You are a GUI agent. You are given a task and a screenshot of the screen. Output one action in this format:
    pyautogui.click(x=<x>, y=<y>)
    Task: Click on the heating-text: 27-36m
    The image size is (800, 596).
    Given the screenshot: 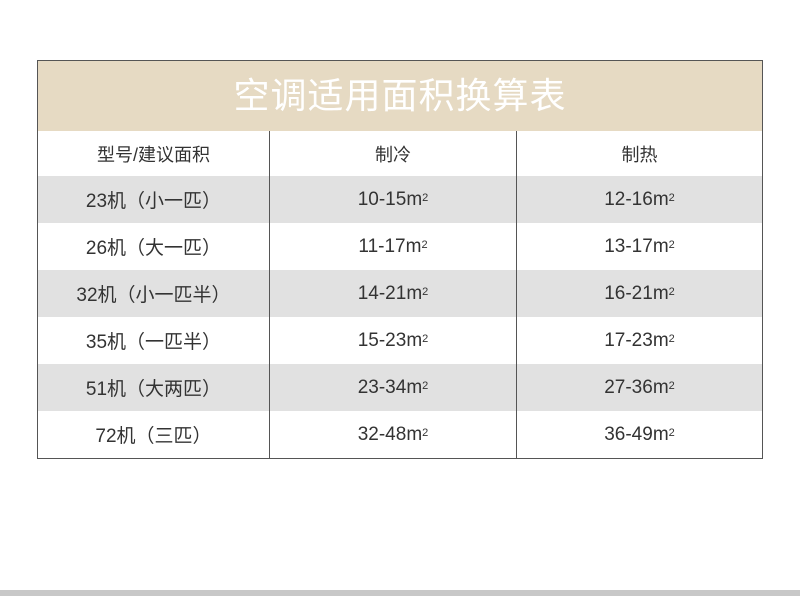 What is the action you would take?
    pyautogui.click(x=636, y=387)
    